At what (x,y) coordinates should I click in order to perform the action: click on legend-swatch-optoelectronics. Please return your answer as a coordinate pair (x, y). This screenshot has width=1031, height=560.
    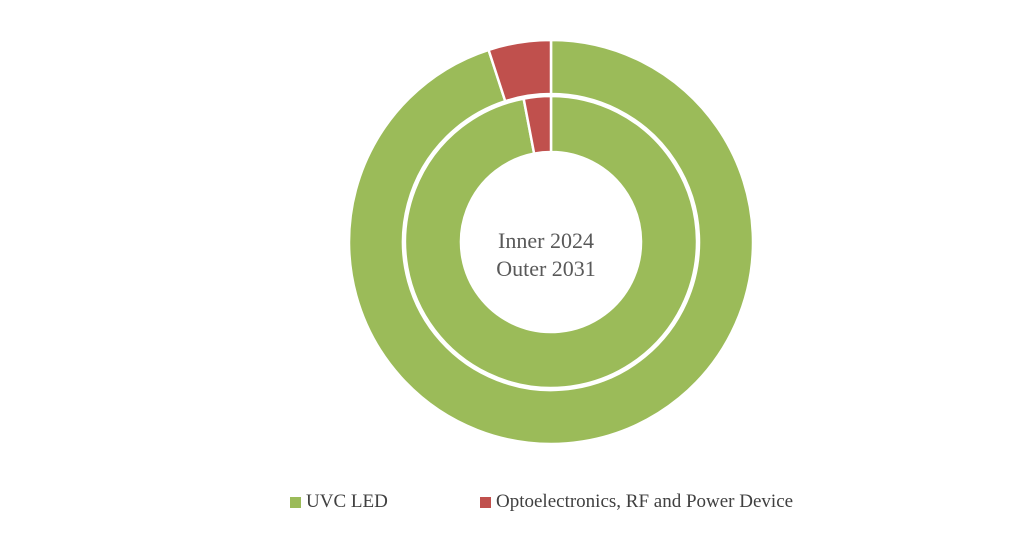
    Looking at the image, I should click on (485, 502).